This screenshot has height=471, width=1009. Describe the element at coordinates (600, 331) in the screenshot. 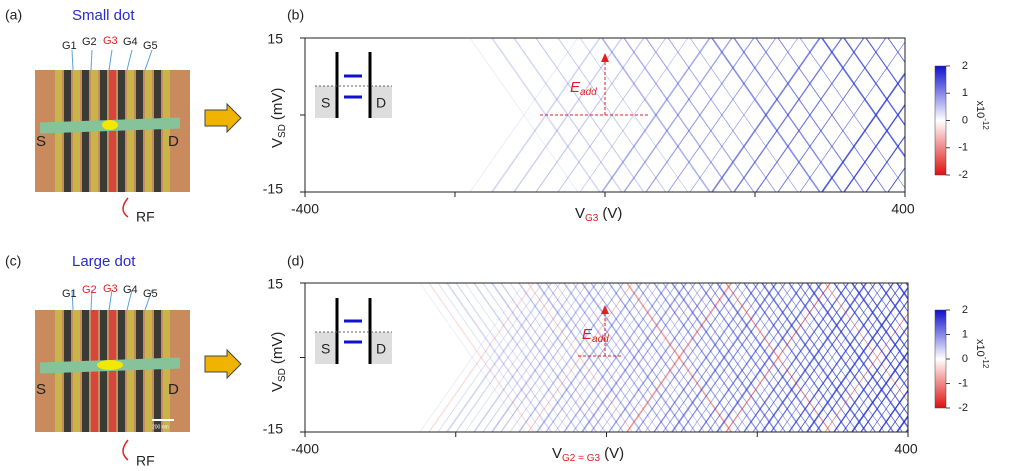

I see `annotation: Eadd` at that location.